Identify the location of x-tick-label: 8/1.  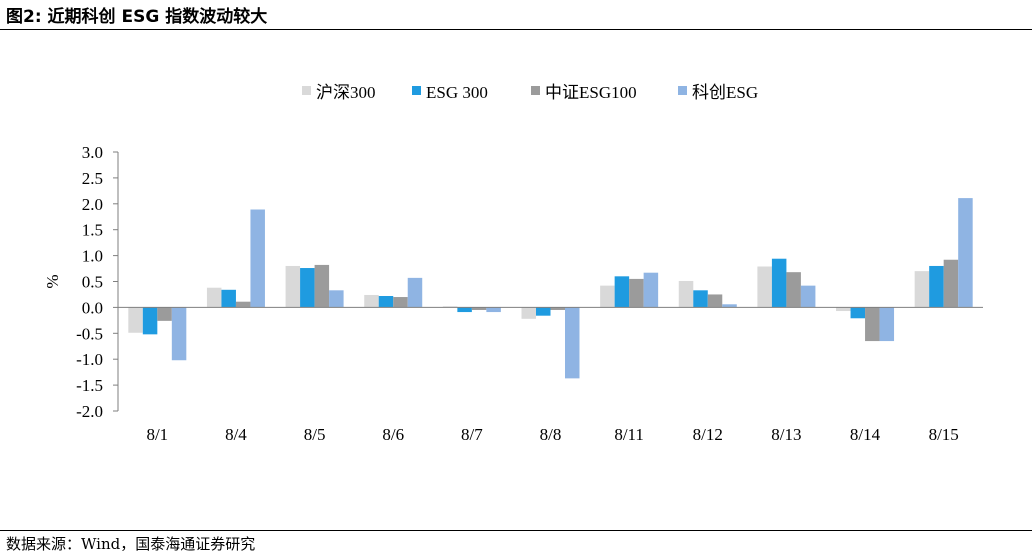
(157, 434).